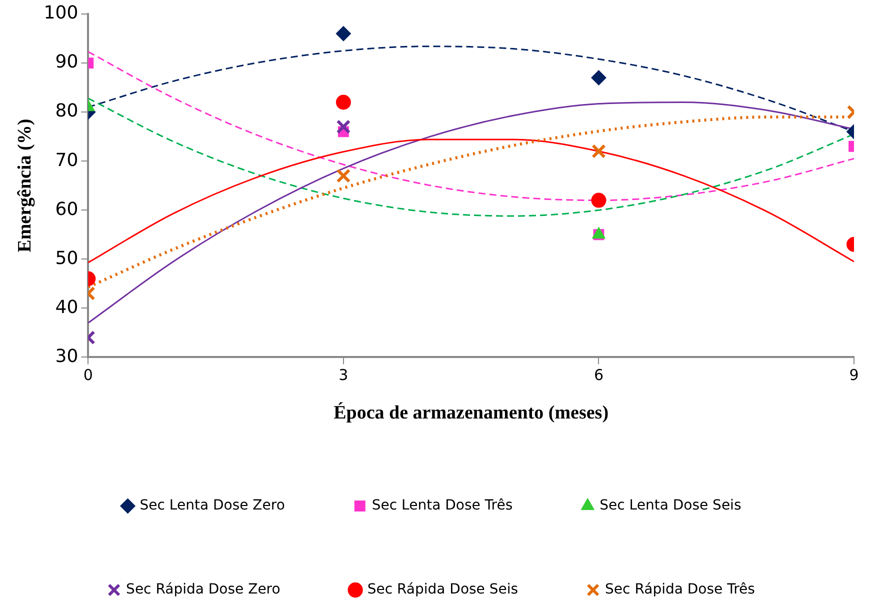 This screenshot has height=611, width=882. What do you see at coordinates (61, 13) in the screenshot?
I see `y-tick-label: 100` at bounding box center [61, 13].